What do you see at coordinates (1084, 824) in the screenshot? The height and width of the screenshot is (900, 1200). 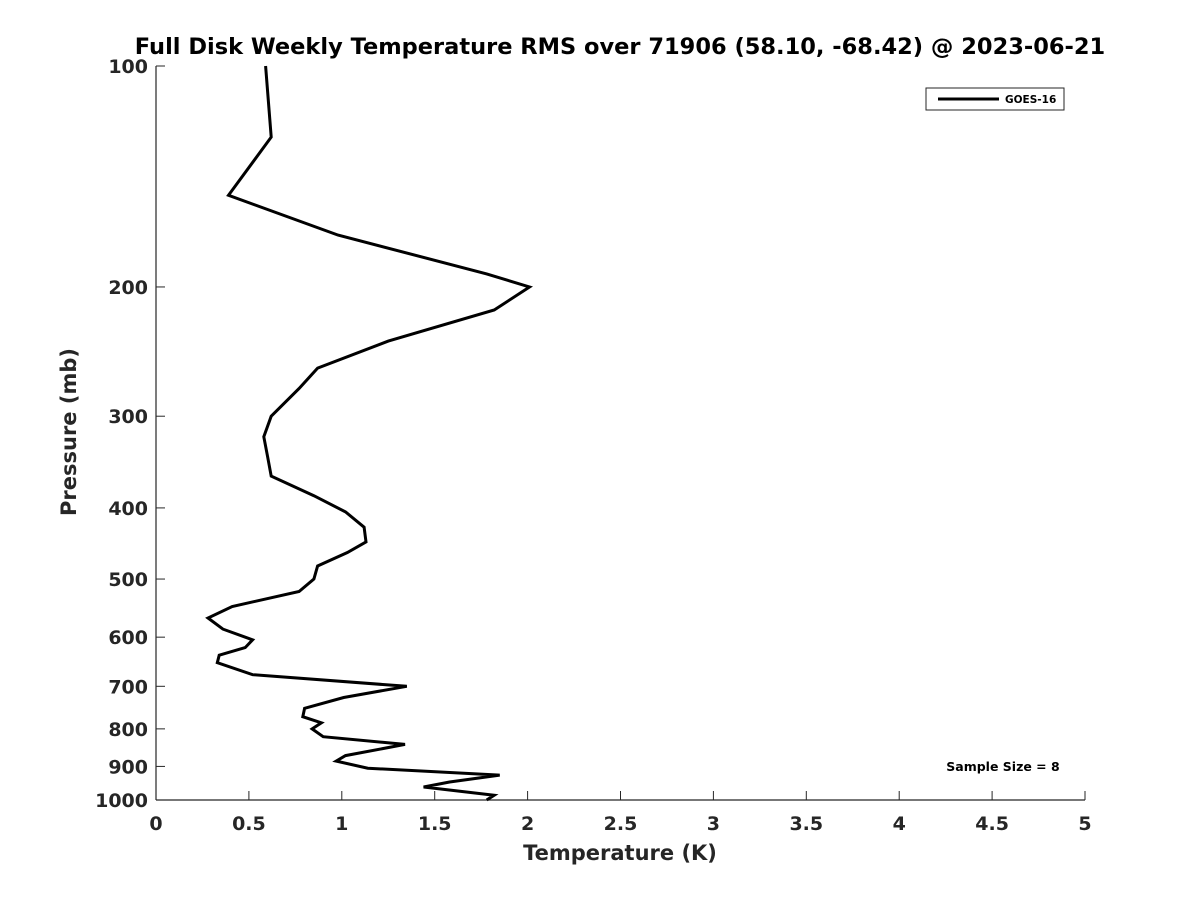 I see `x-tick-label: 5` at bounding box center [1084, 824].